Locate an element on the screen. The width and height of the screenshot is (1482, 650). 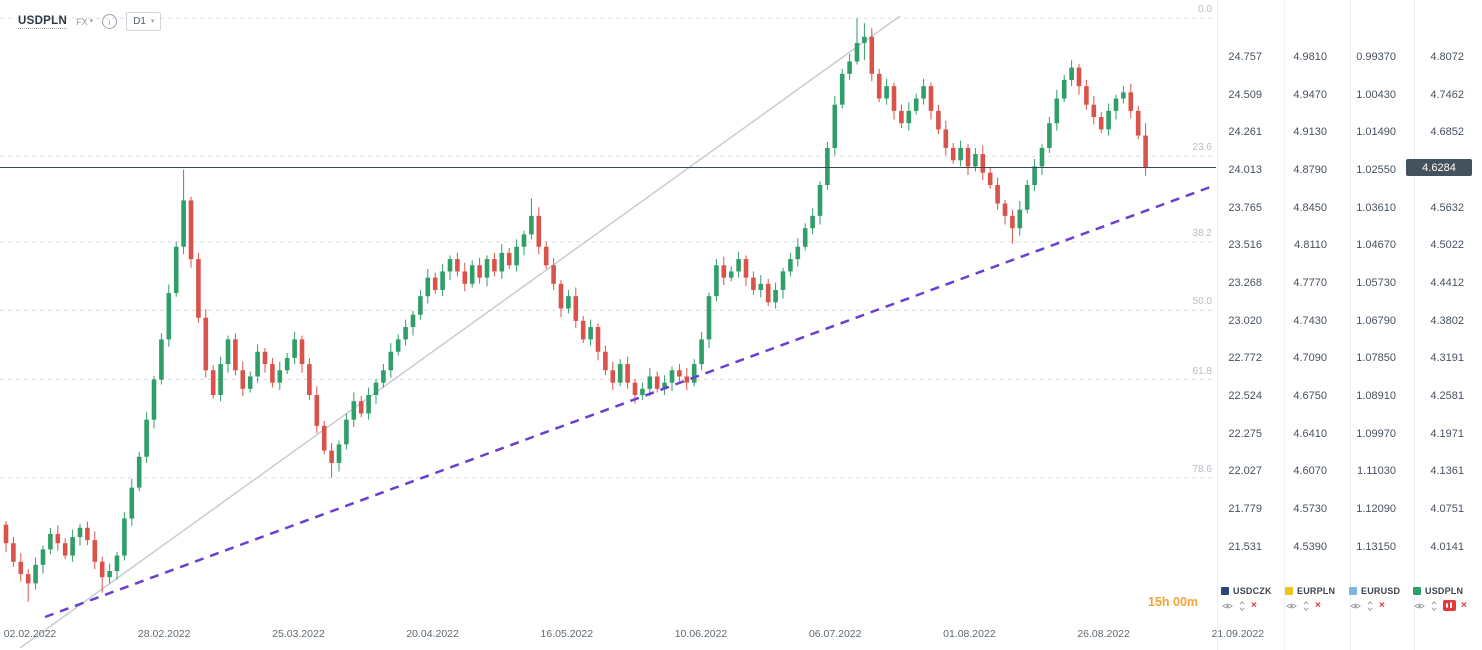
fib-level-label: 78.6 is located at coordinates (1202, 469).